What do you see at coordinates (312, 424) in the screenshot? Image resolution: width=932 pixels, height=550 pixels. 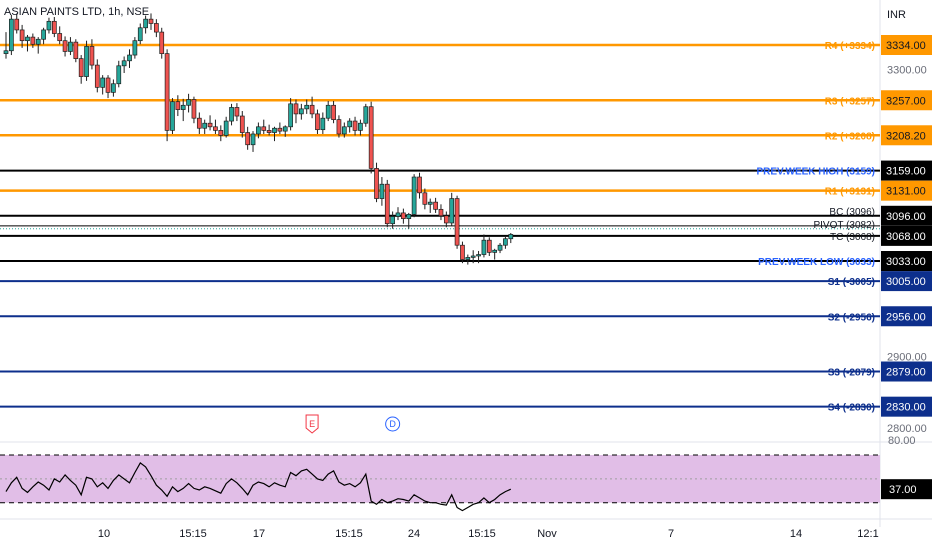 I see `earnings-marker` at bounding box center [312, 424].